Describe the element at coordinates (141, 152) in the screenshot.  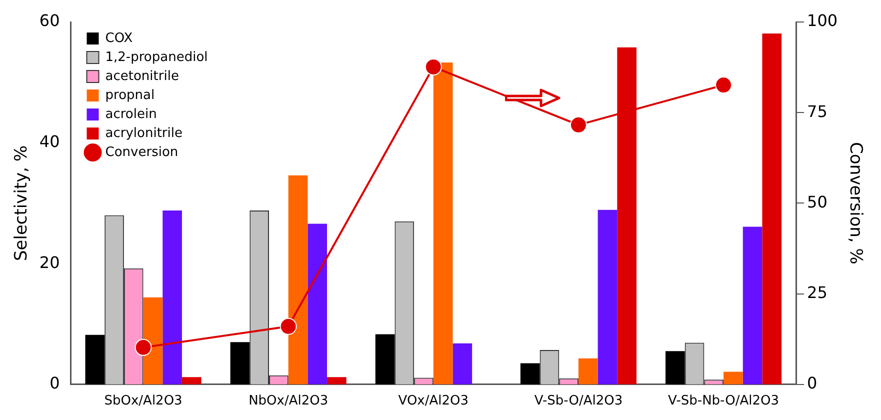
I see `legend-label: Conversion` at that location.